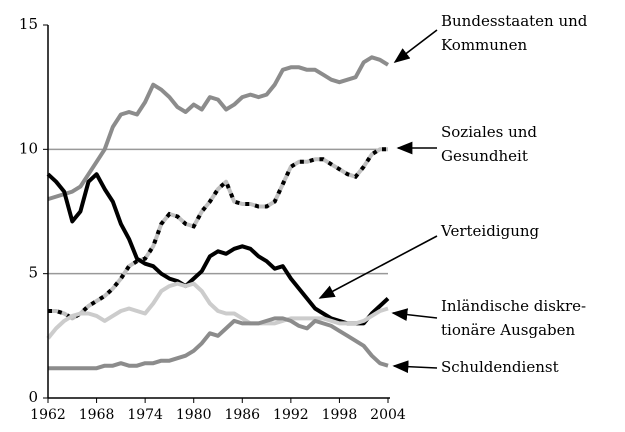 The height and width of the screenshot is (432, 625). I want to click on series-label: tionäre Ausgaben, so click(508, 330).